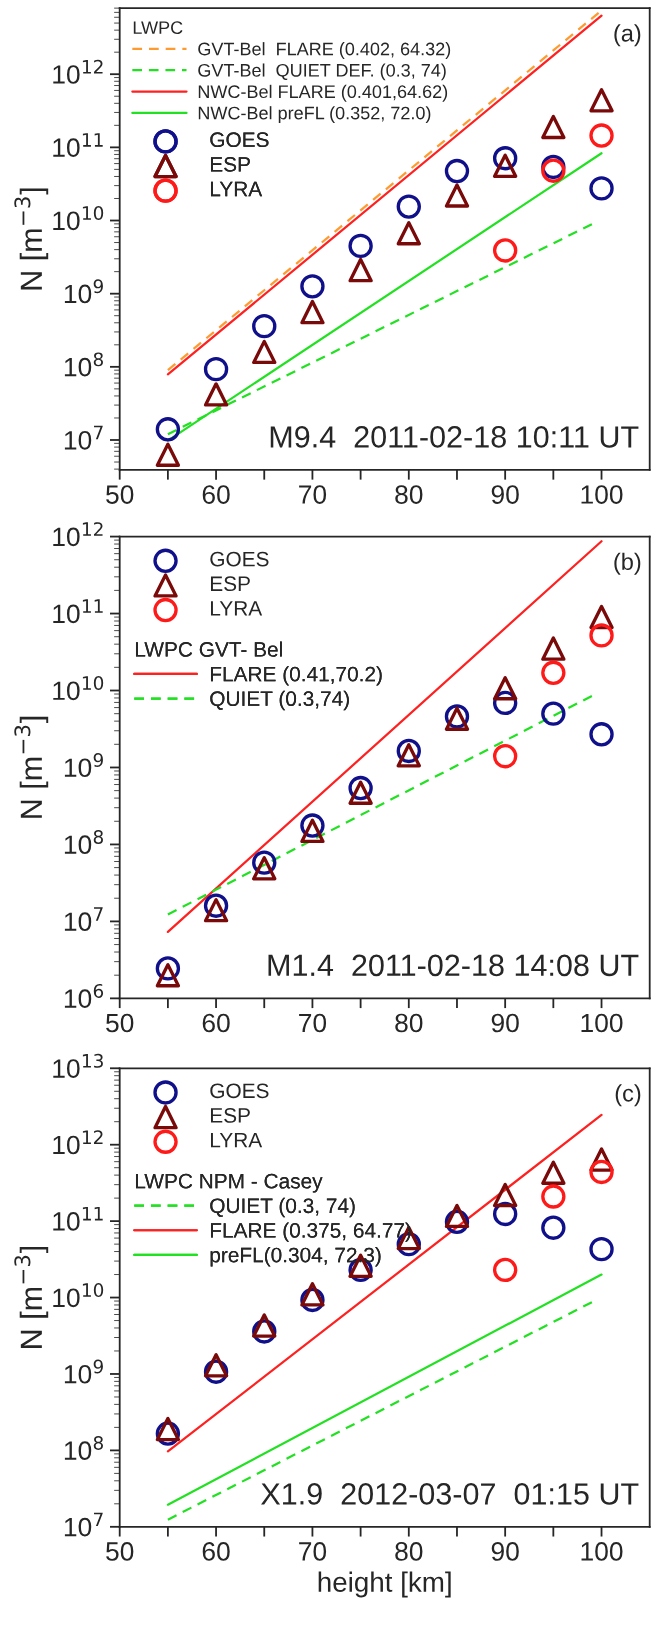 Image resolution: width=665 pixels, height=1626 pixels. I want to click on legend-label: GVT-Bel QUIET DEF. (0.3, 74), so click(322, 72).